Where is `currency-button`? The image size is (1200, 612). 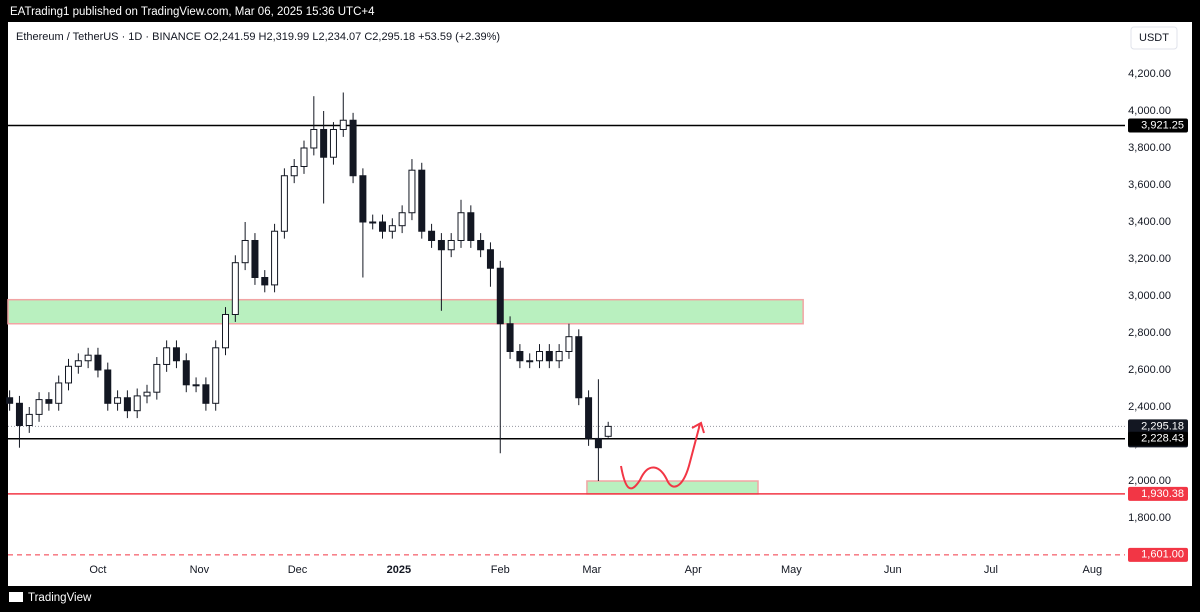 currency-button is located at coordinates (1154, 38).